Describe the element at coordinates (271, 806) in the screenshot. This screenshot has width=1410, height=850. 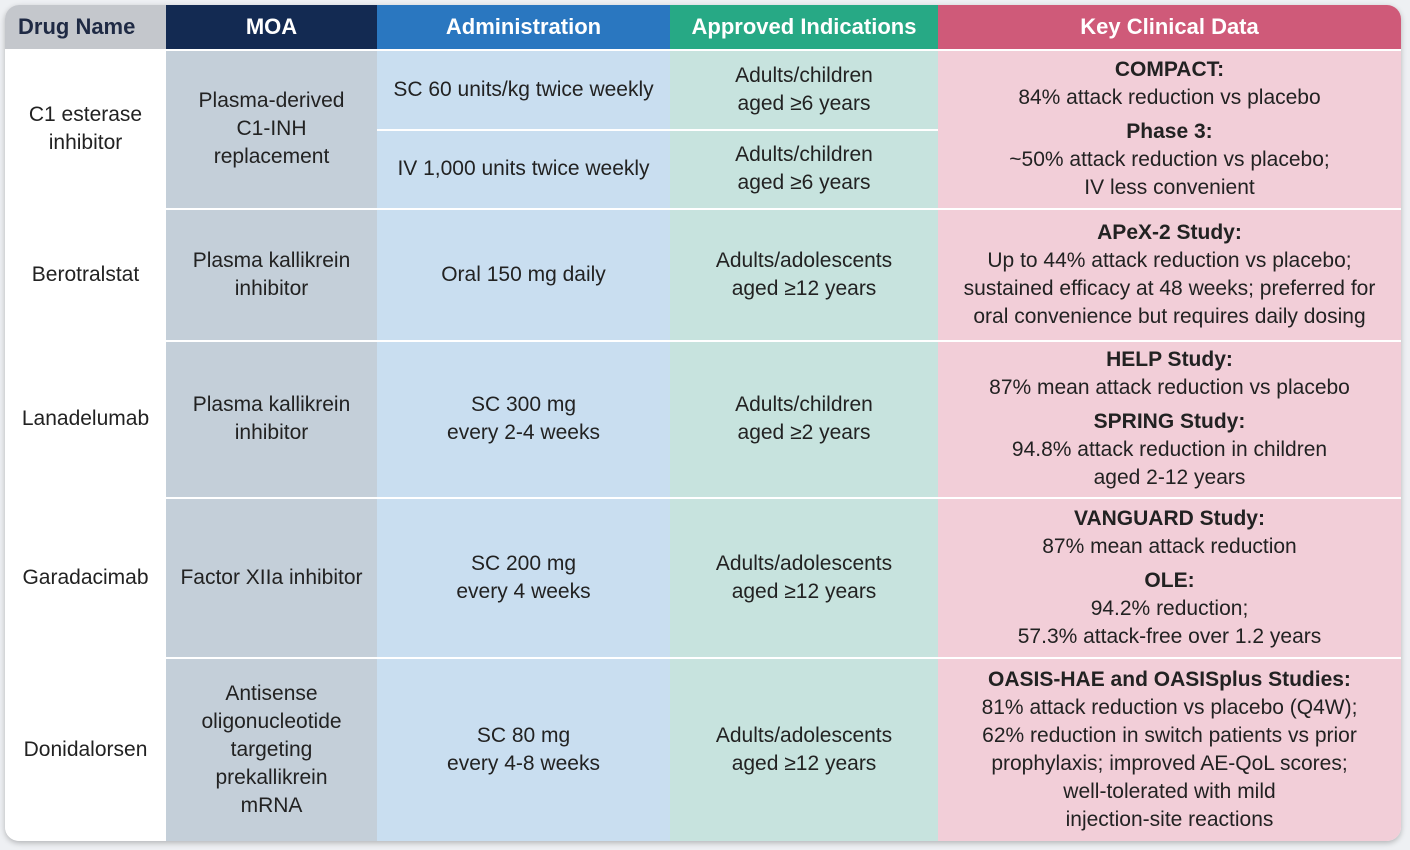
I see `moa-line: mRNA` at that location.